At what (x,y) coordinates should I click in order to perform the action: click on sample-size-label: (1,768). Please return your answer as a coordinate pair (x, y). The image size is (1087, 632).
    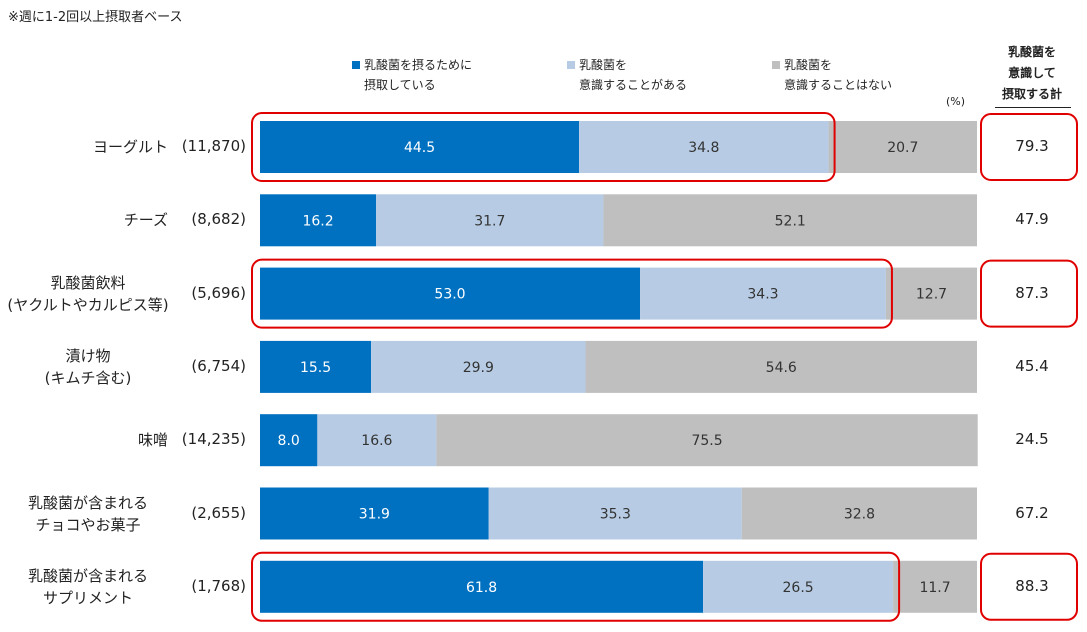
    Looking at the image, I should click on (218, 585).